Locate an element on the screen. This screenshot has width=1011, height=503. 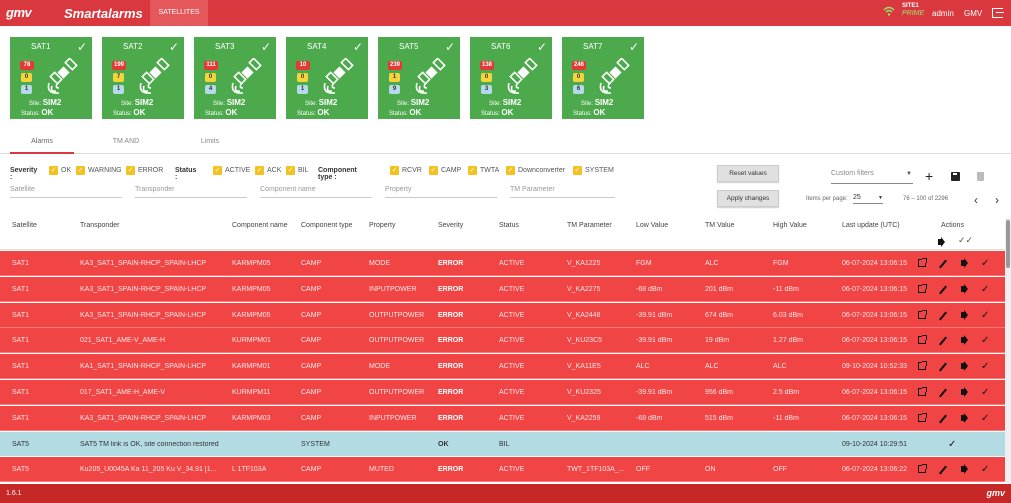
column-header: Severity is located at coordinates (451, 225).